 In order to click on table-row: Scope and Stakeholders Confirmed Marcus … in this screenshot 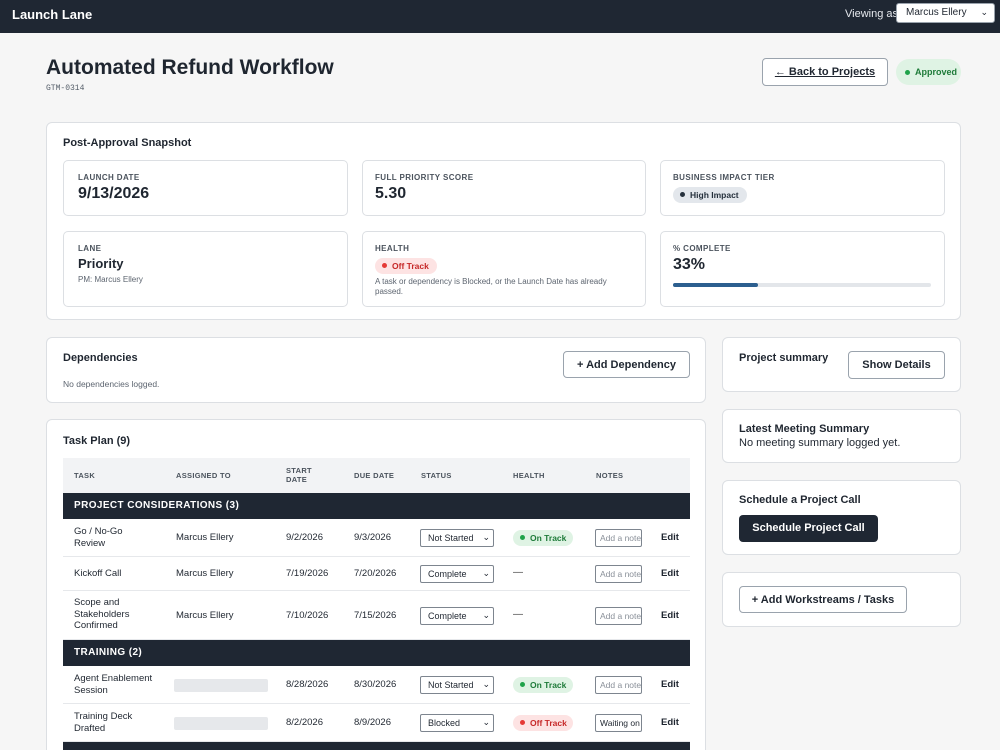, I will do `click(376, 615)`.